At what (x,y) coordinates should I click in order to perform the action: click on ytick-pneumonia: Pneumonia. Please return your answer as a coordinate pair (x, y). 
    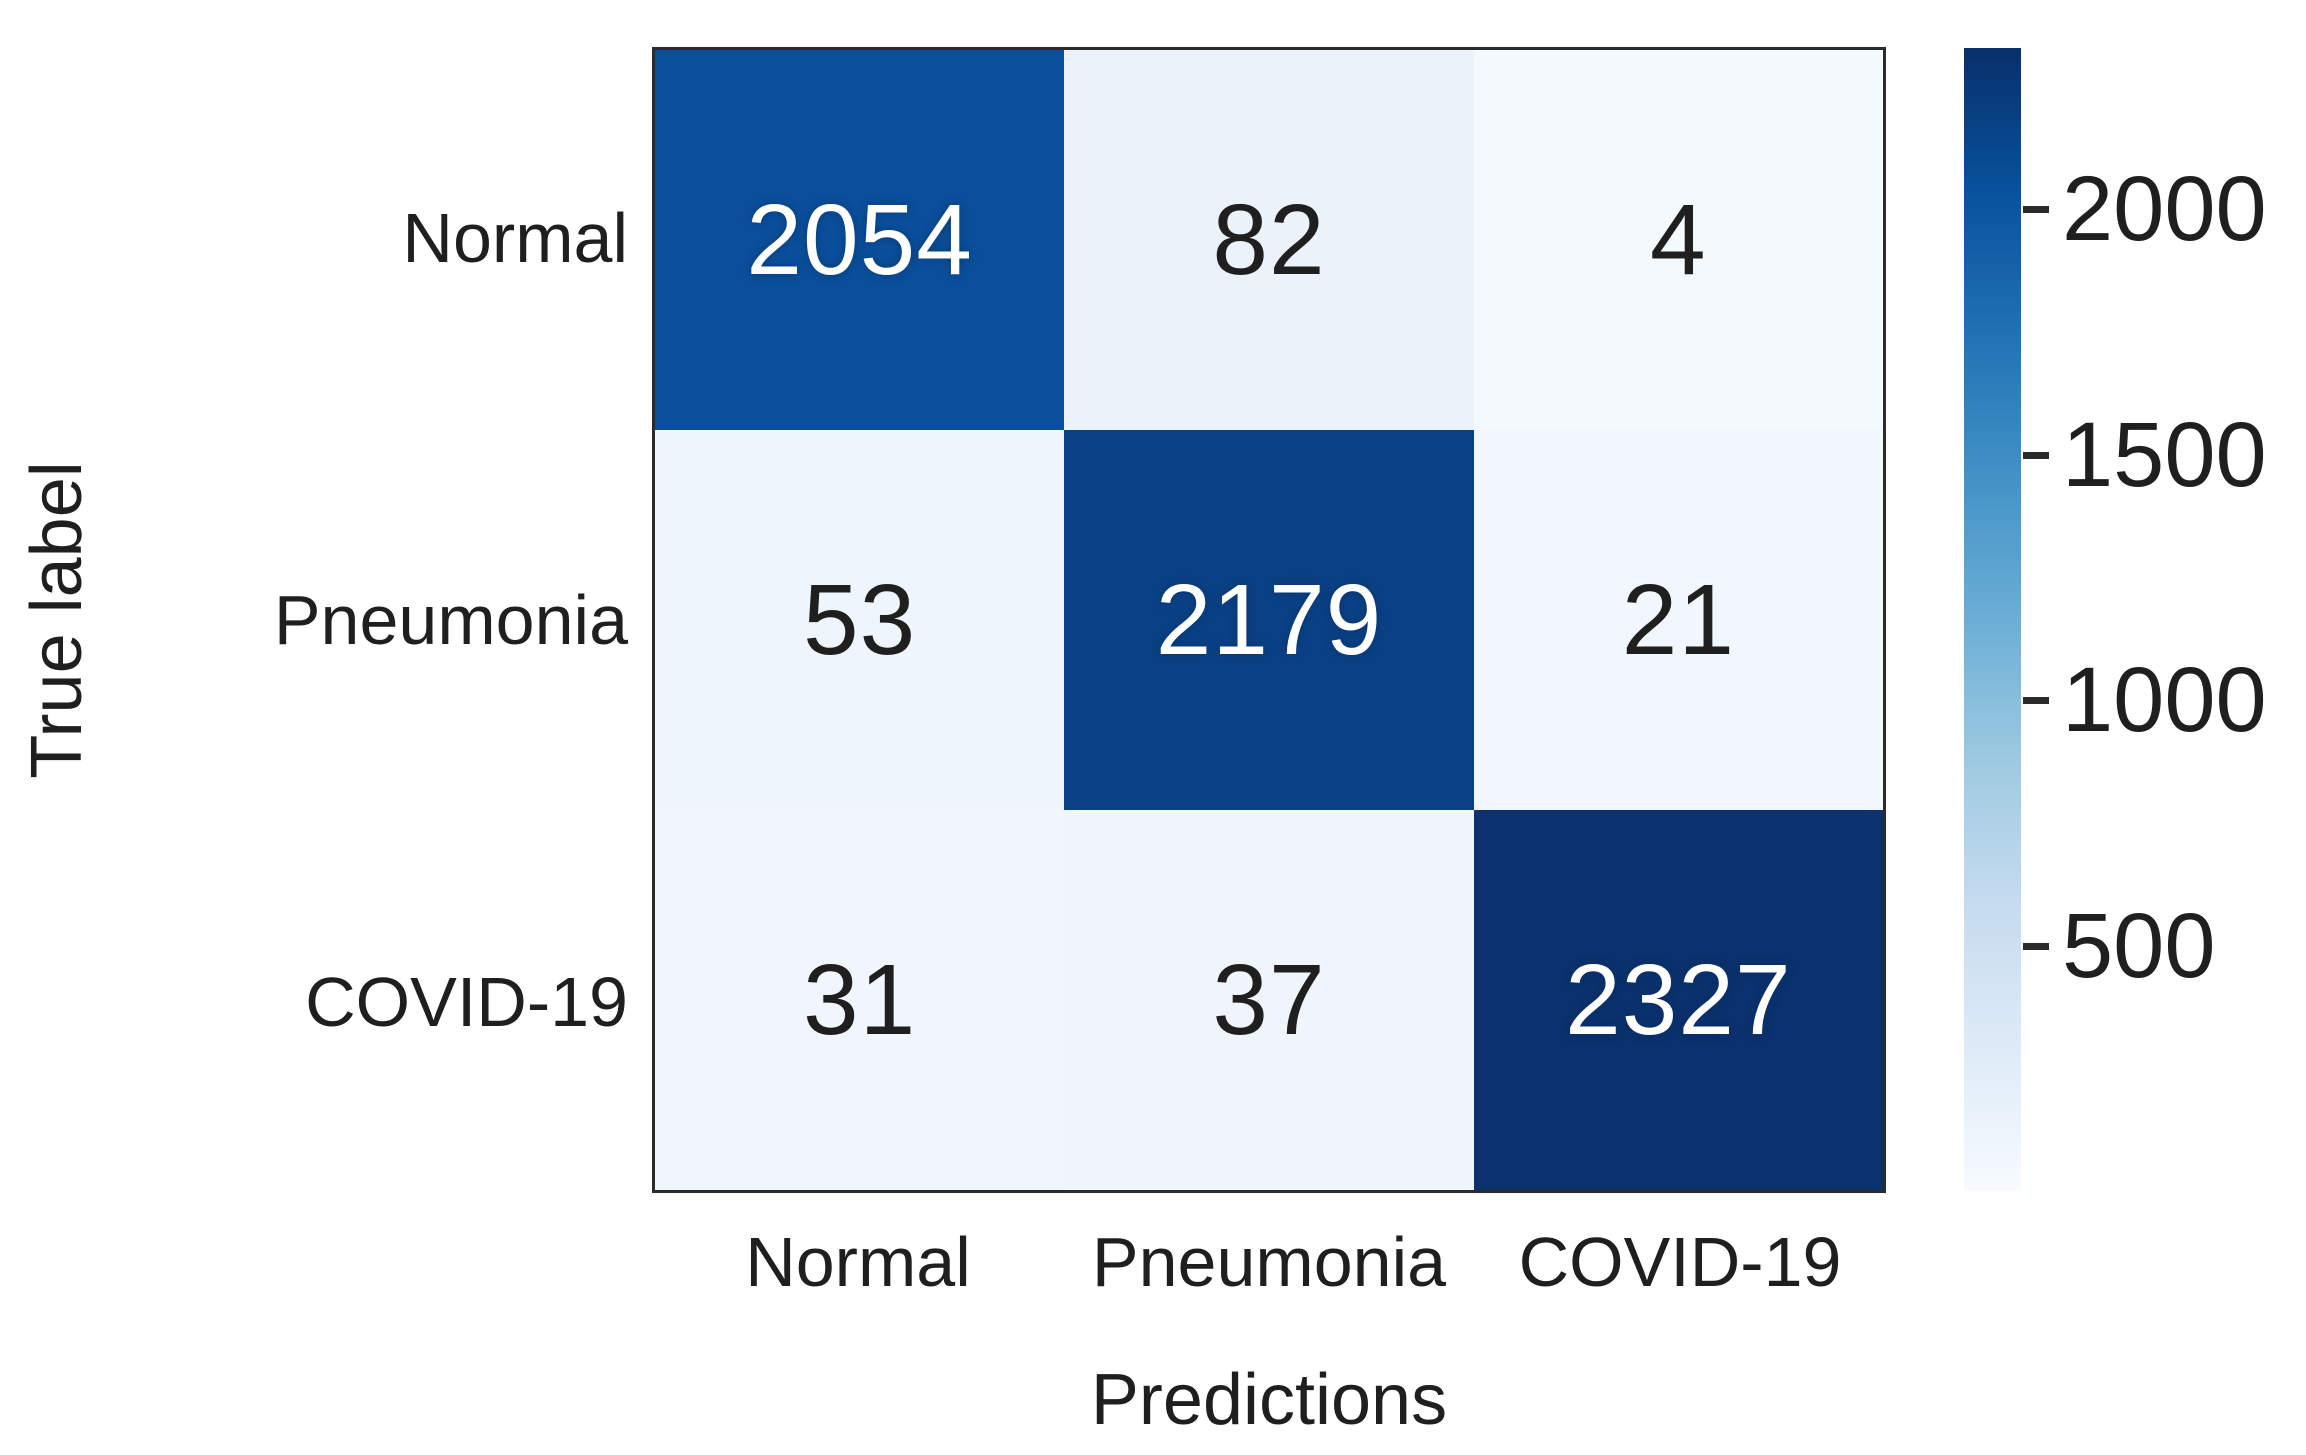
    Looking at the image, I should click on (450, 620).